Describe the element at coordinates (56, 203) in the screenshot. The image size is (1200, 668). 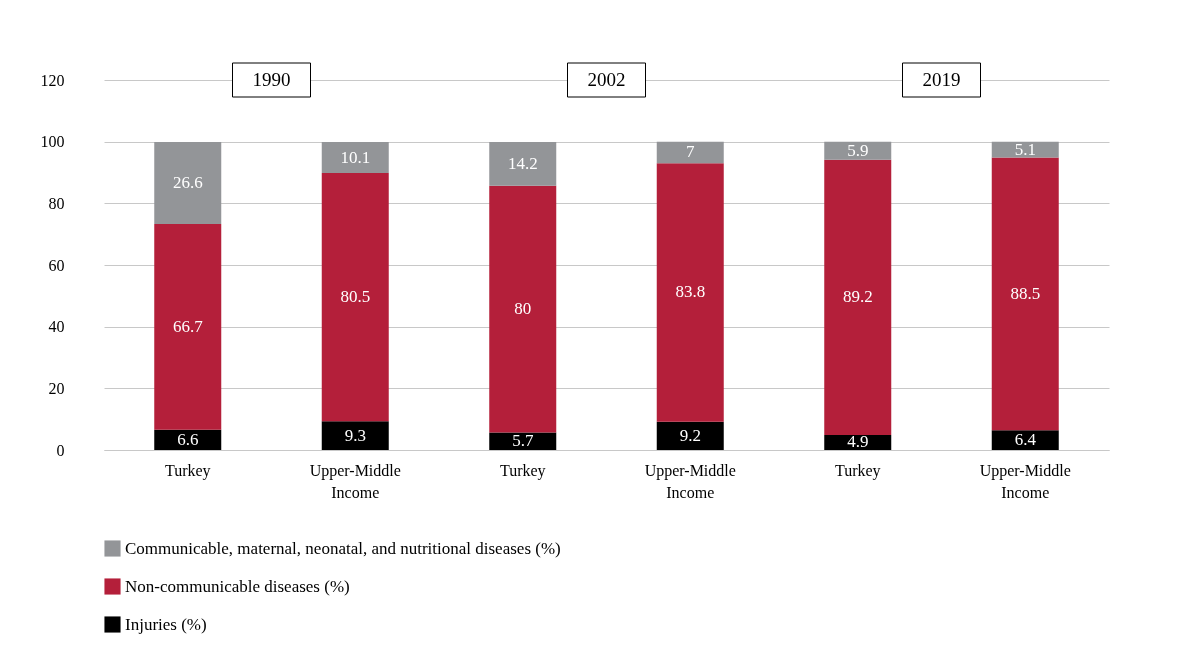
I see `y-tick-label: 80` at that location.